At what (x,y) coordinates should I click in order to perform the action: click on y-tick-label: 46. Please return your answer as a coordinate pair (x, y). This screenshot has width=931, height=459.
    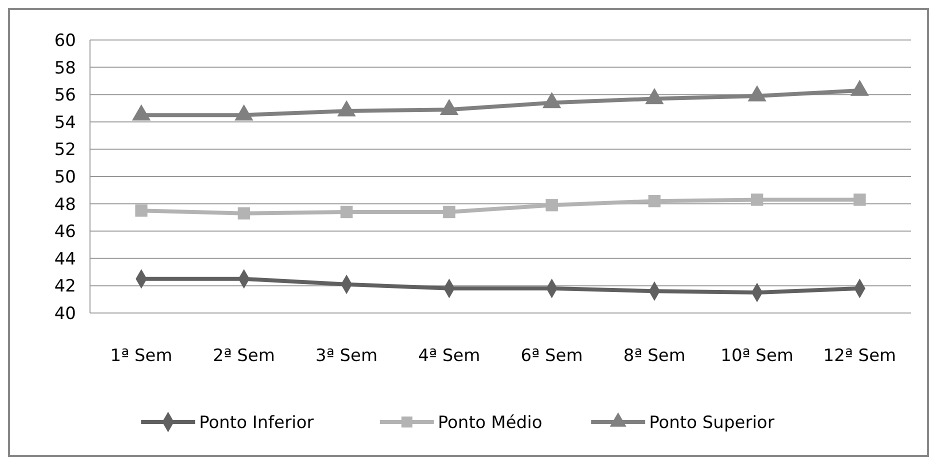
    Looking at the image, I should click on (65, 232).